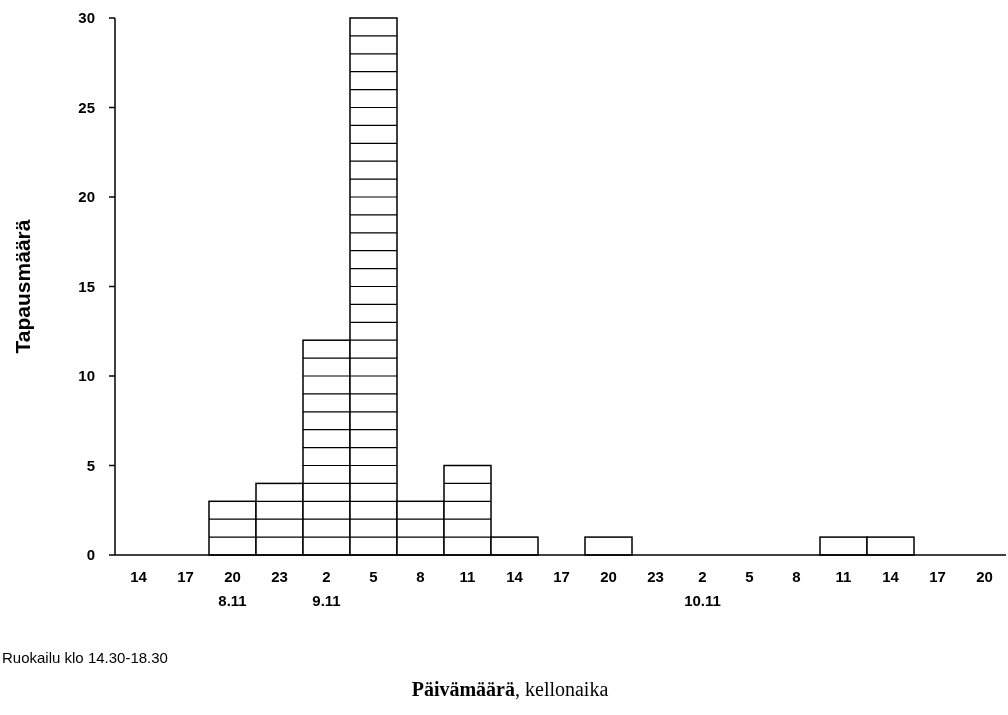 The height and width of the screenshot is (715, 1008). Describe the element at coordinates (510, 689) in the screenshot. I see `x-axis-title: Päivämäärä, kellonaika` at that location.